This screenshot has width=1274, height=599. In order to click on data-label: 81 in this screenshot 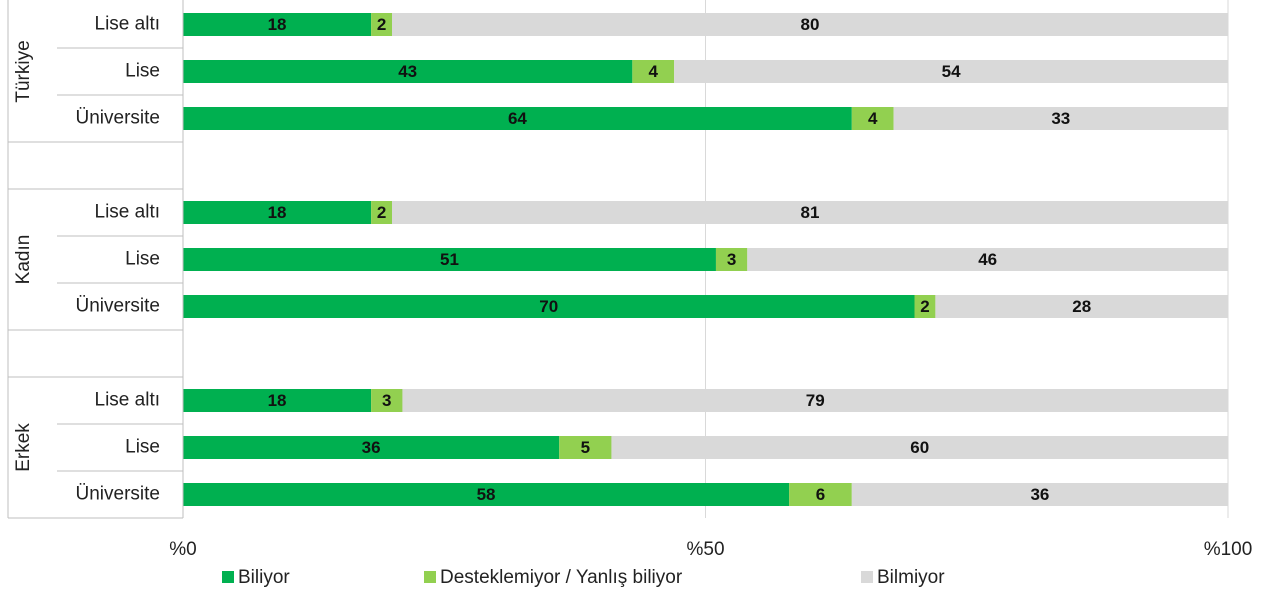, I will do `click(810, 212)`.